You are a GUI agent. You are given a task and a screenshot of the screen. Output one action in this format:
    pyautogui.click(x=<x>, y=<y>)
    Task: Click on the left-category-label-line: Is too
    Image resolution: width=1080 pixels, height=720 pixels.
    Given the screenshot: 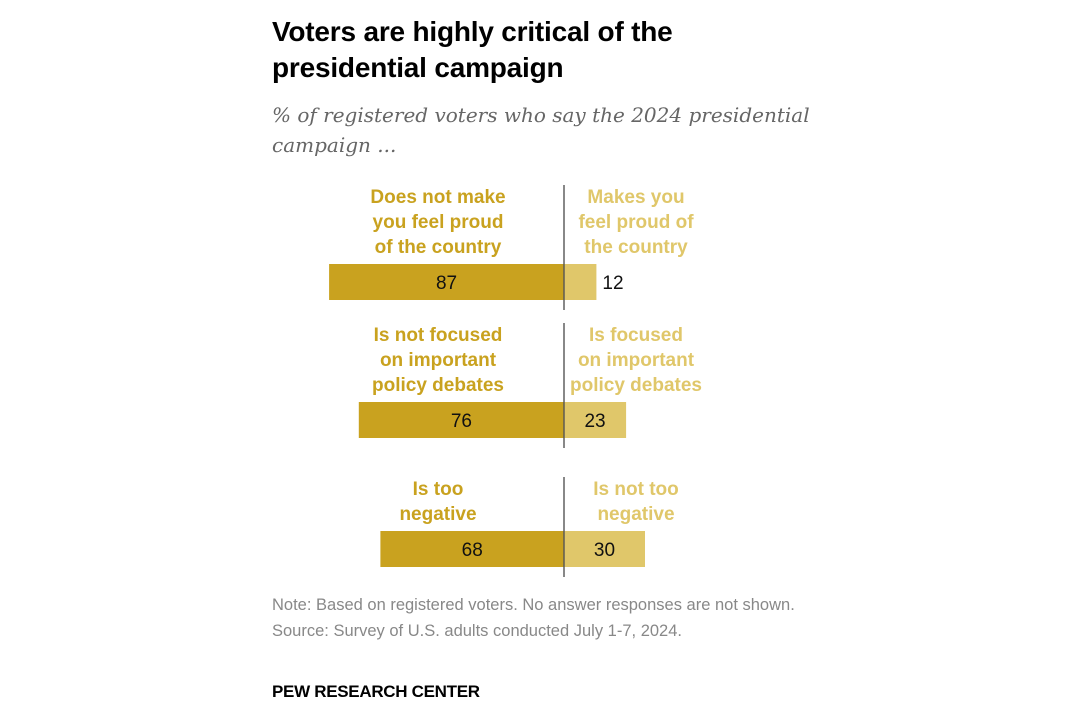 What is the action you would take?
    pyautogui.click(x=438, y=489)
    